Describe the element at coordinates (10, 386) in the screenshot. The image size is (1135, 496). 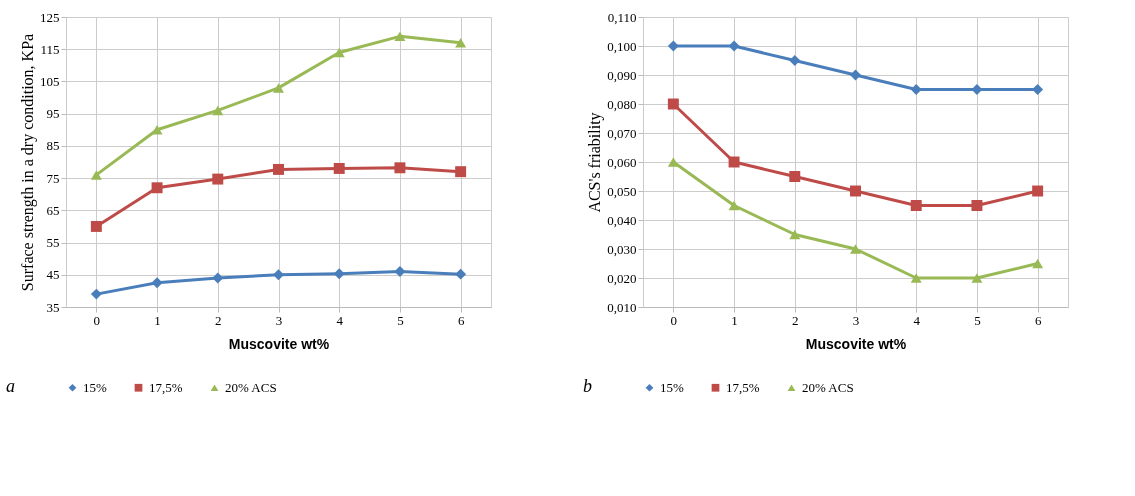
I see `text: a` at that location.